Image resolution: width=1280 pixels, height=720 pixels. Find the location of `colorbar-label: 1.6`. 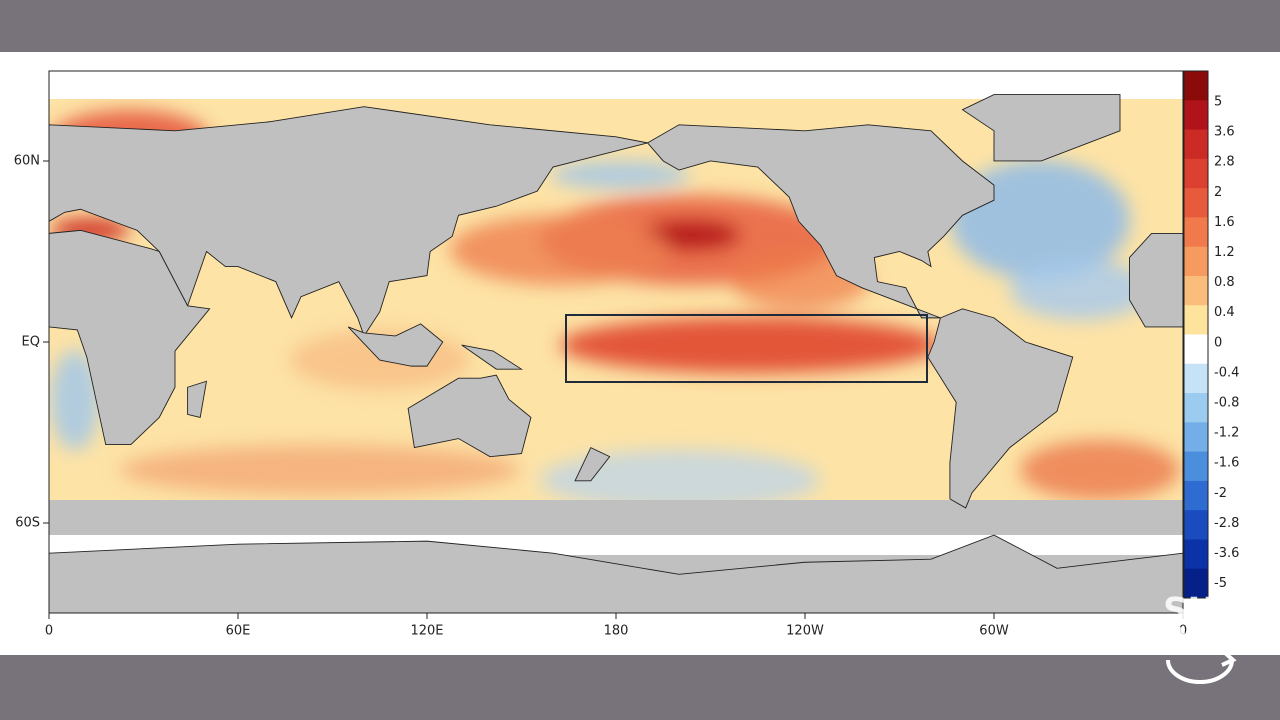

colorbar-label: 1.6 is located at coordinates (1224, 222).